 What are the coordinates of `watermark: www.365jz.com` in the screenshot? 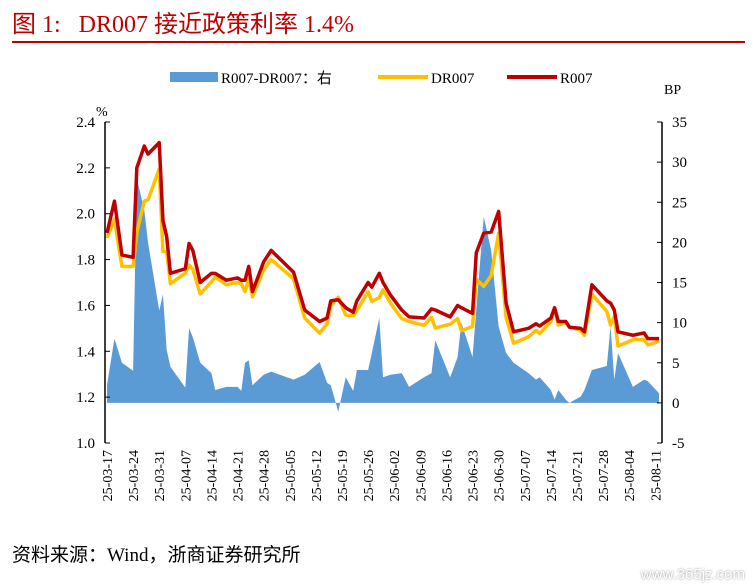 It's located at (692, 574).